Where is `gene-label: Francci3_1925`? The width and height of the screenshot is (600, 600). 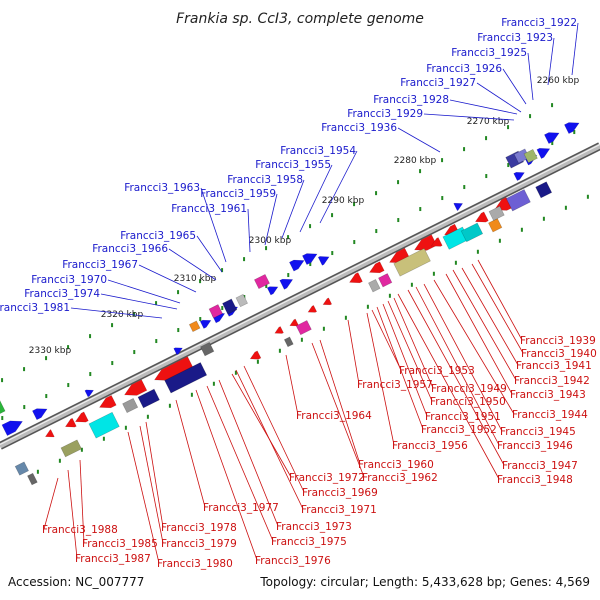
gene-label: Francci3_1925 is located at coordinates (489, 53).